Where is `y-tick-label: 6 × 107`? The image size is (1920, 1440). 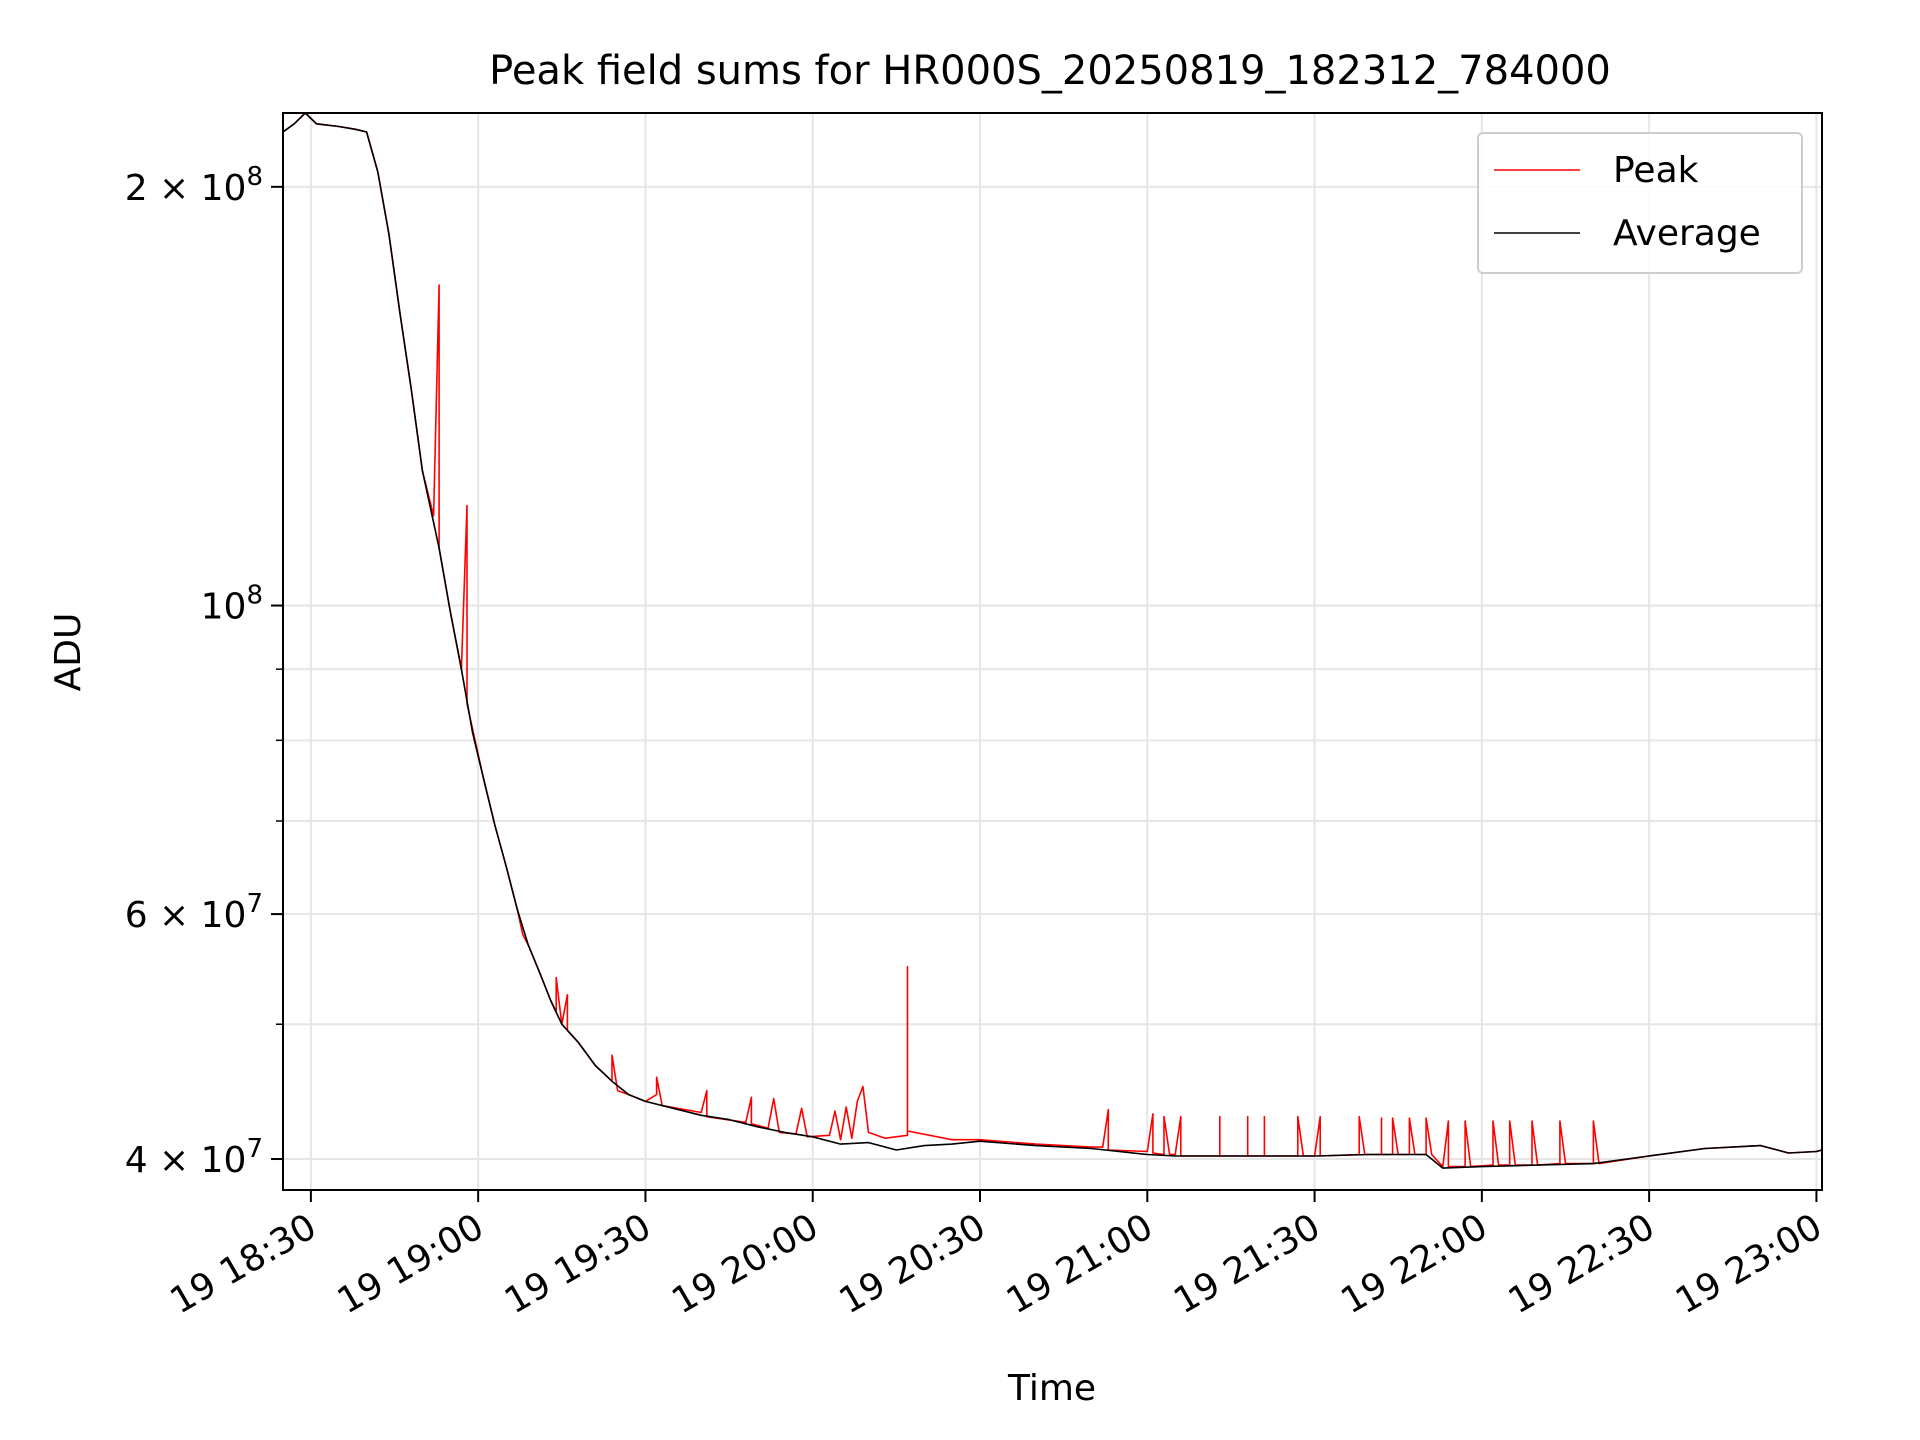
y-tick-label: 6 × 107 is located at coordinates (194, 912).